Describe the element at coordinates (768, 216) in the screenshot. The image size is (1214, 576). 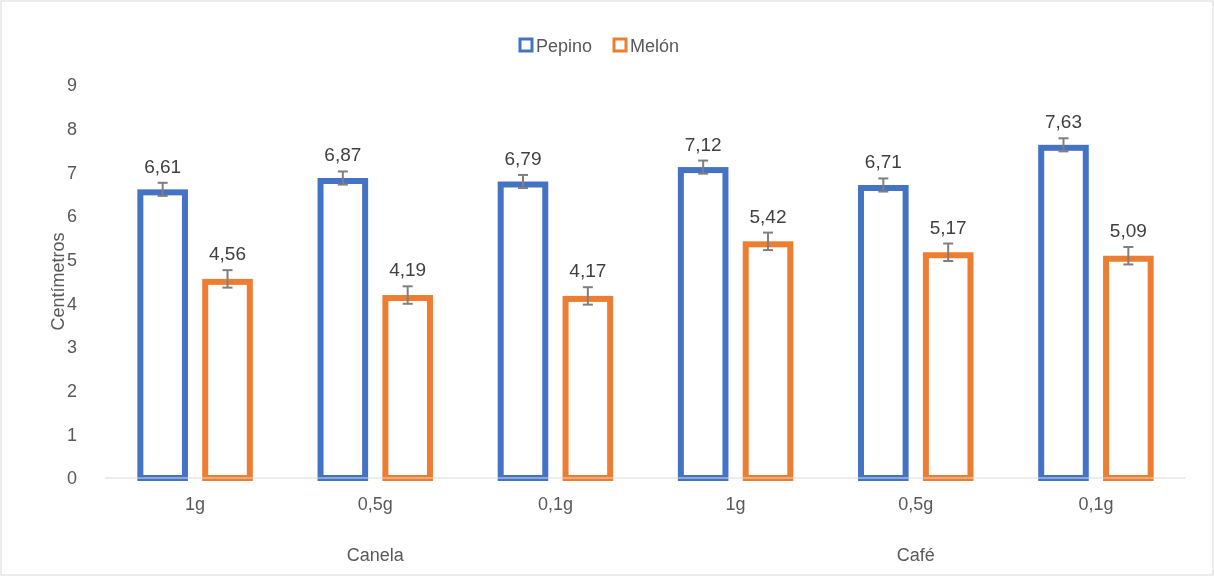
I see `data-label: 5,42` at that location.